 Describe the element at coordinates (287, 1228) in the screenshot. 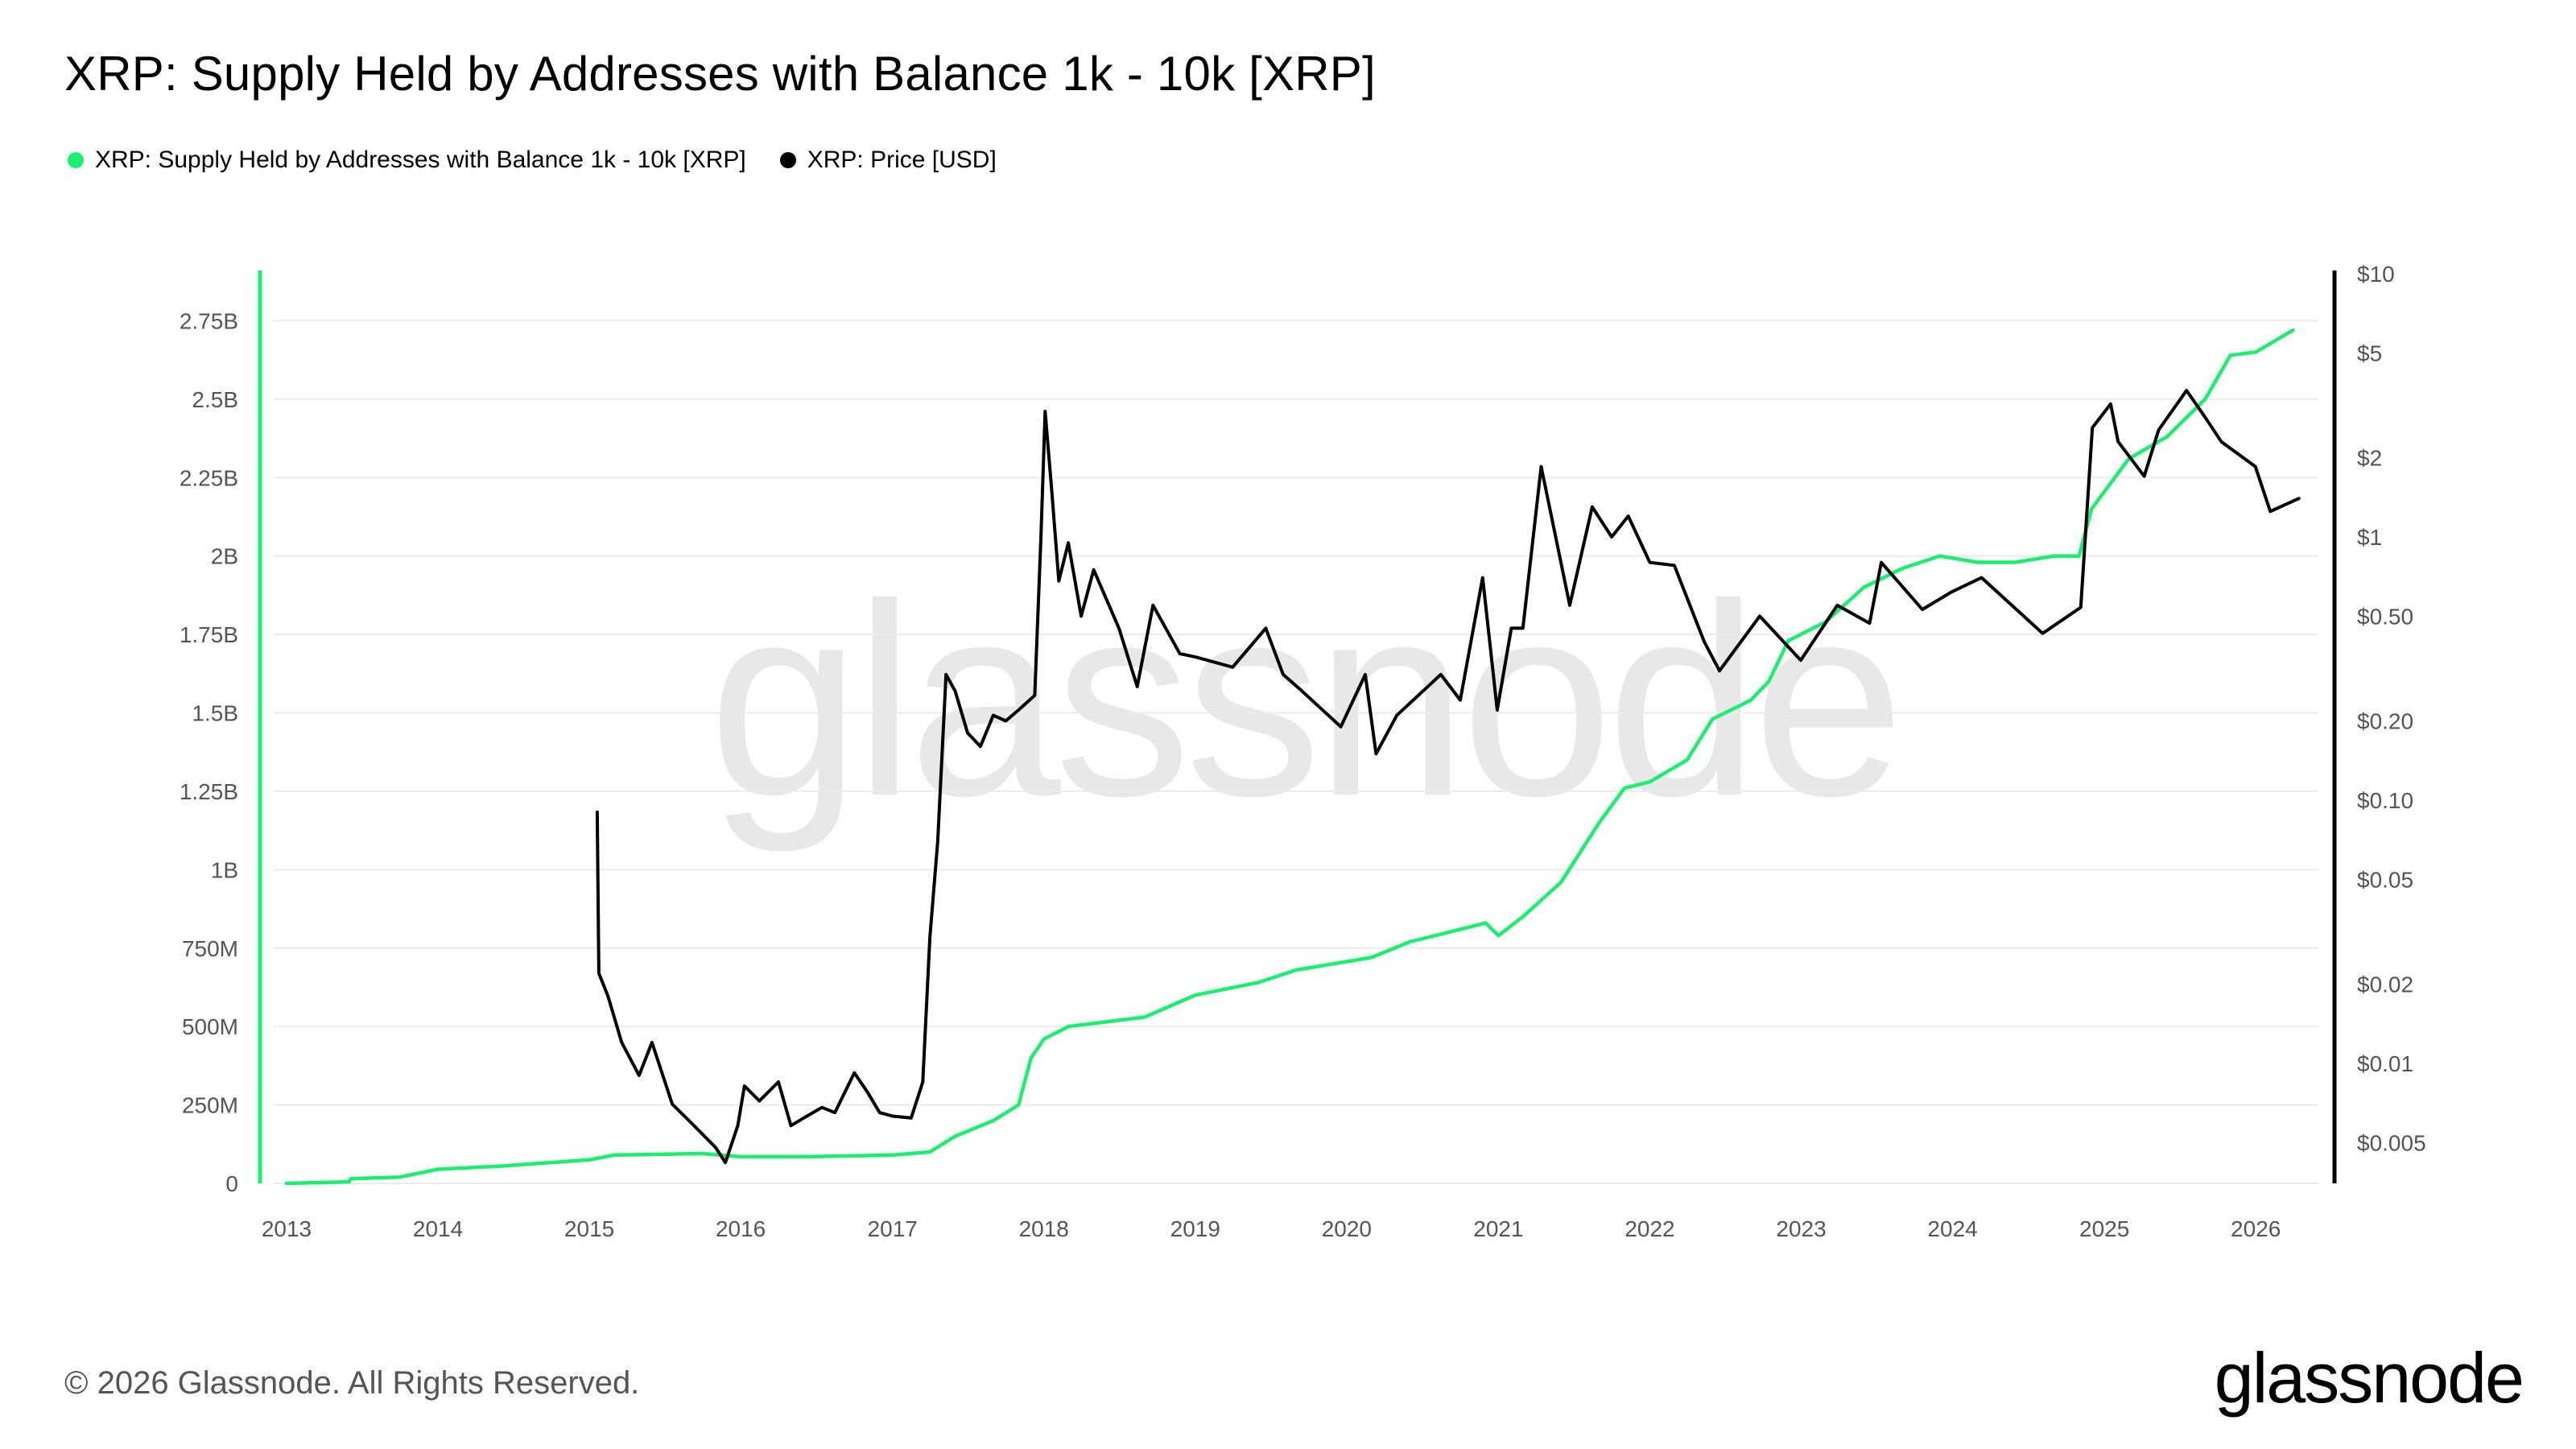

I see `x-tick-label: 2013` at that location.